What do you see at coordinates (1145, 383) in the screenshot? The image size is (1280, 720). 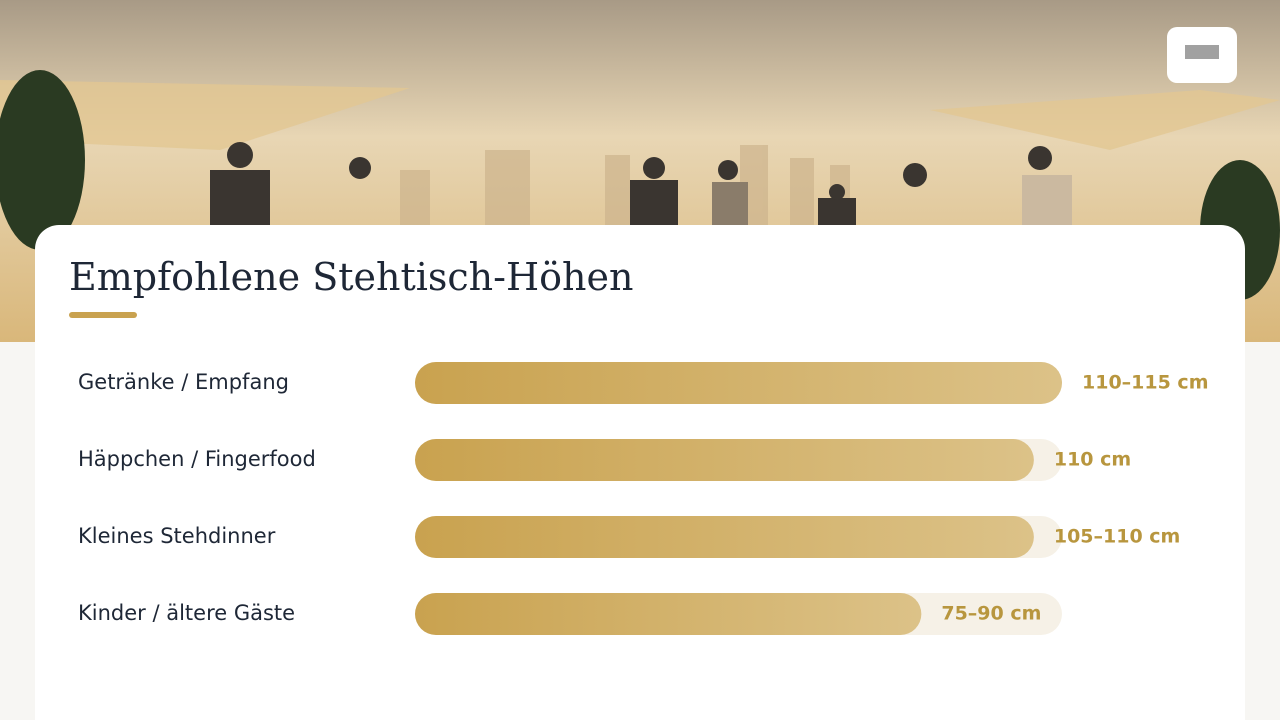 I see `value-label: 110–115 cm` at bounding box center [1145, 383].